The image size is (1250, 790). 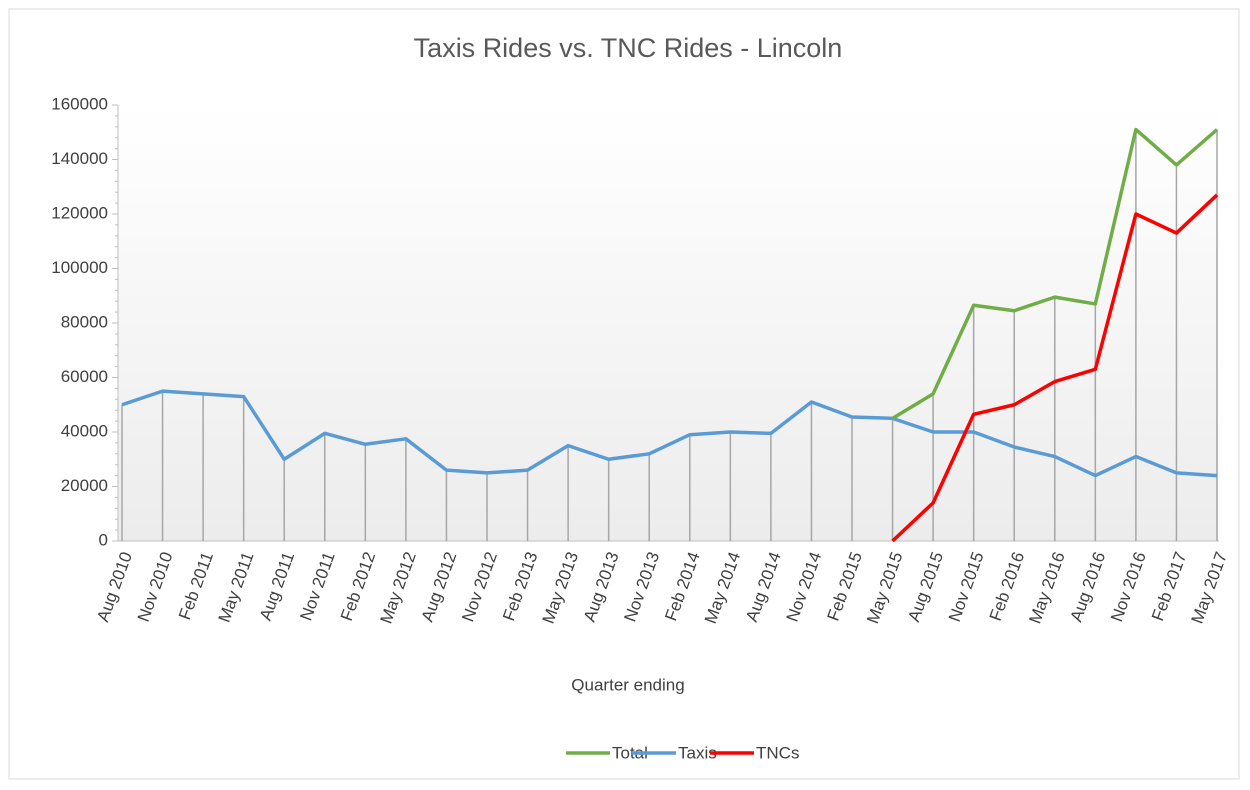 What do you see at coordinates (628, 48) in the screenshot?
I see `chart-title: Taxis Rides vs. TNC Rides - Lincoln` at bounding box center [628, 48].